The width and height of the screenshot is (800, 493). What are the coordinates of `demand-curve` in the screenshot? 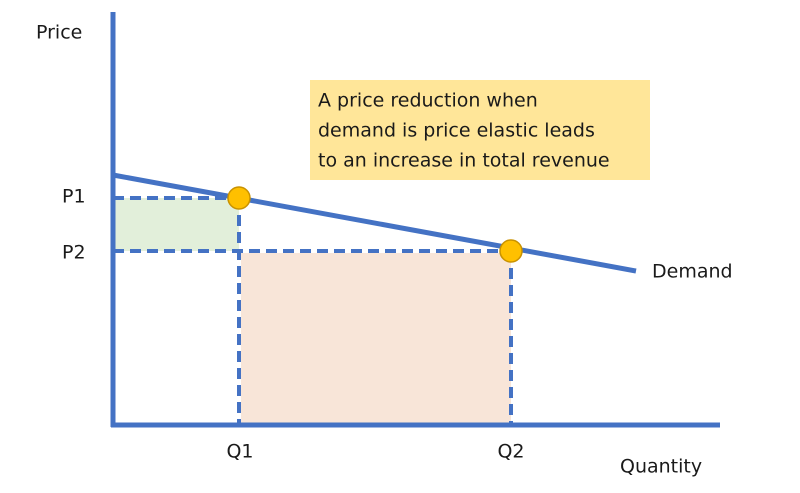 It's located at (374, 223).